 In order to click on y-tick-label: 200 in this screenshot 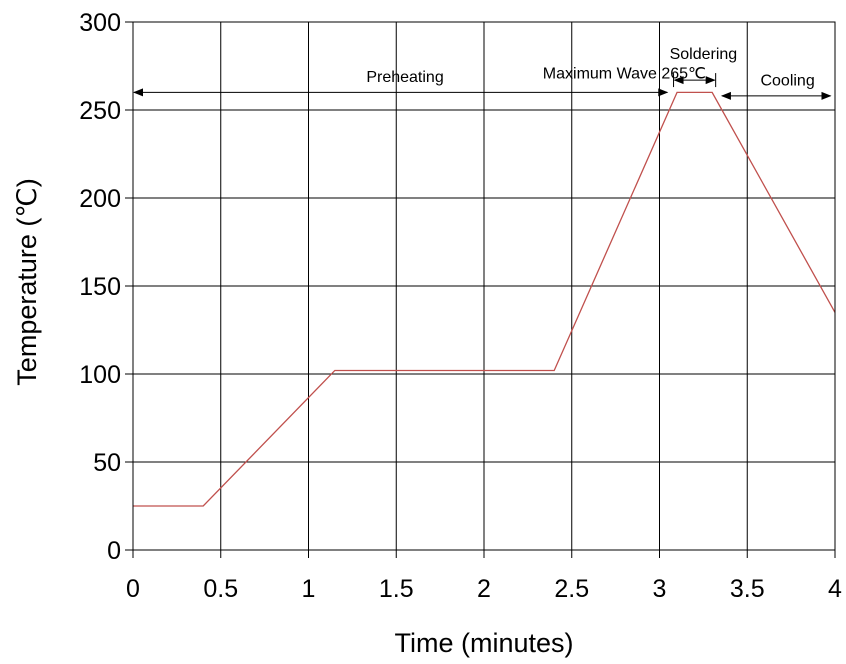, I will do `click(100, 199)`.